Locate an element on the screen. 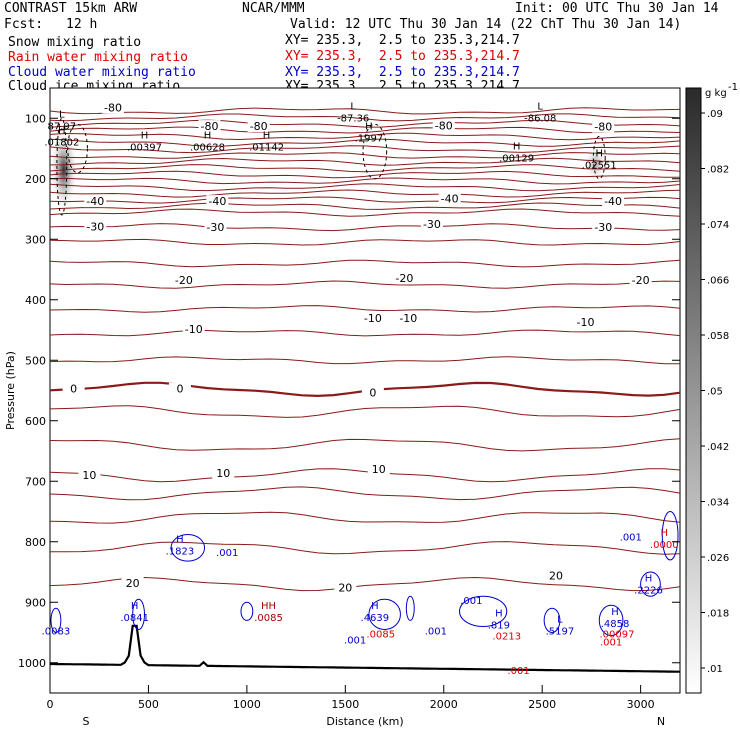  temperature-label-24: 10 is located at coordinates (223, 473).